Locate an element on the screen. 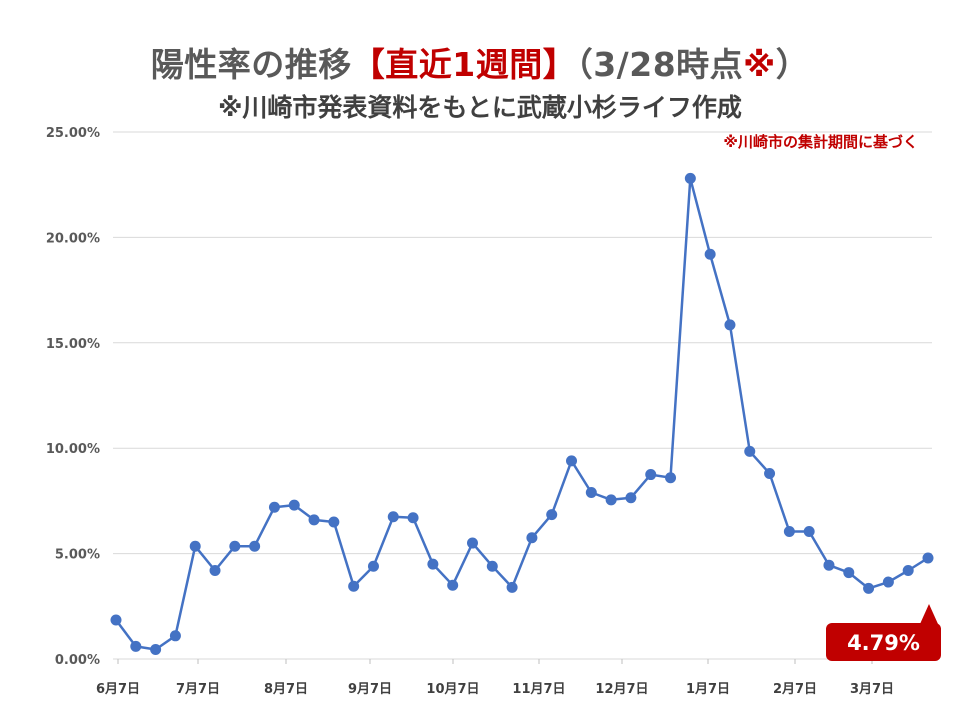  callout-value: 4.79% is located at coordinates (883, 643).